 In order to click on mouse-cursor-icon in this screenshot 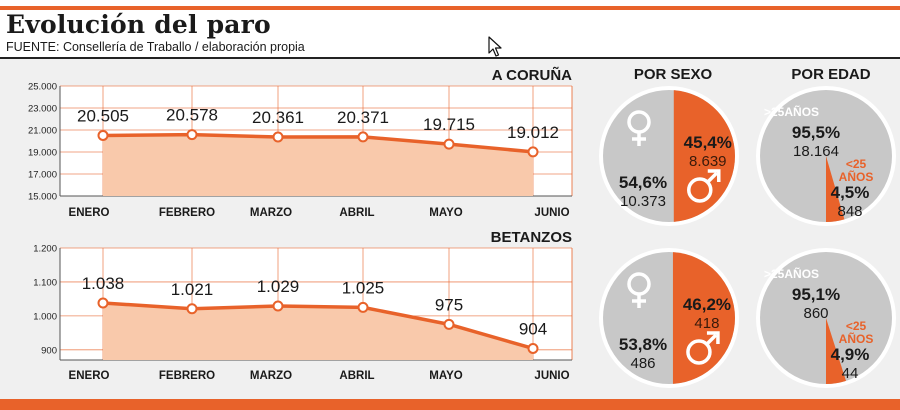, I will do `click(495, 46)`.